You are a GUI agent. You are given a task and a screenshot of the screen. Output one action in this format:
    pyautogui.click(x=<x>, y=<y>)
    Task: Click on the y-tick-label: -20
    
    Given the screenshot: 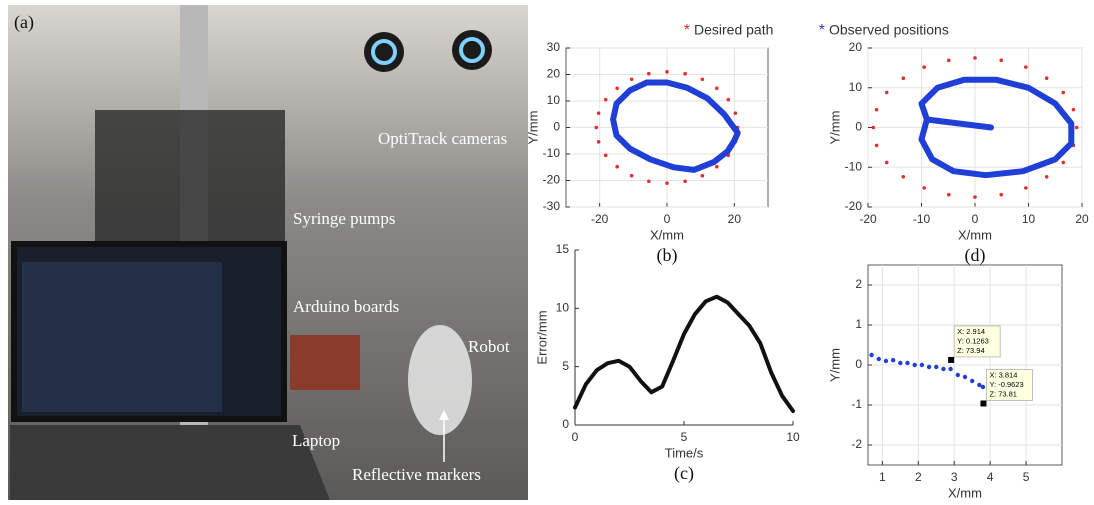 What is the action you would take?
    pyautogui.click(x=552, y=180)
    